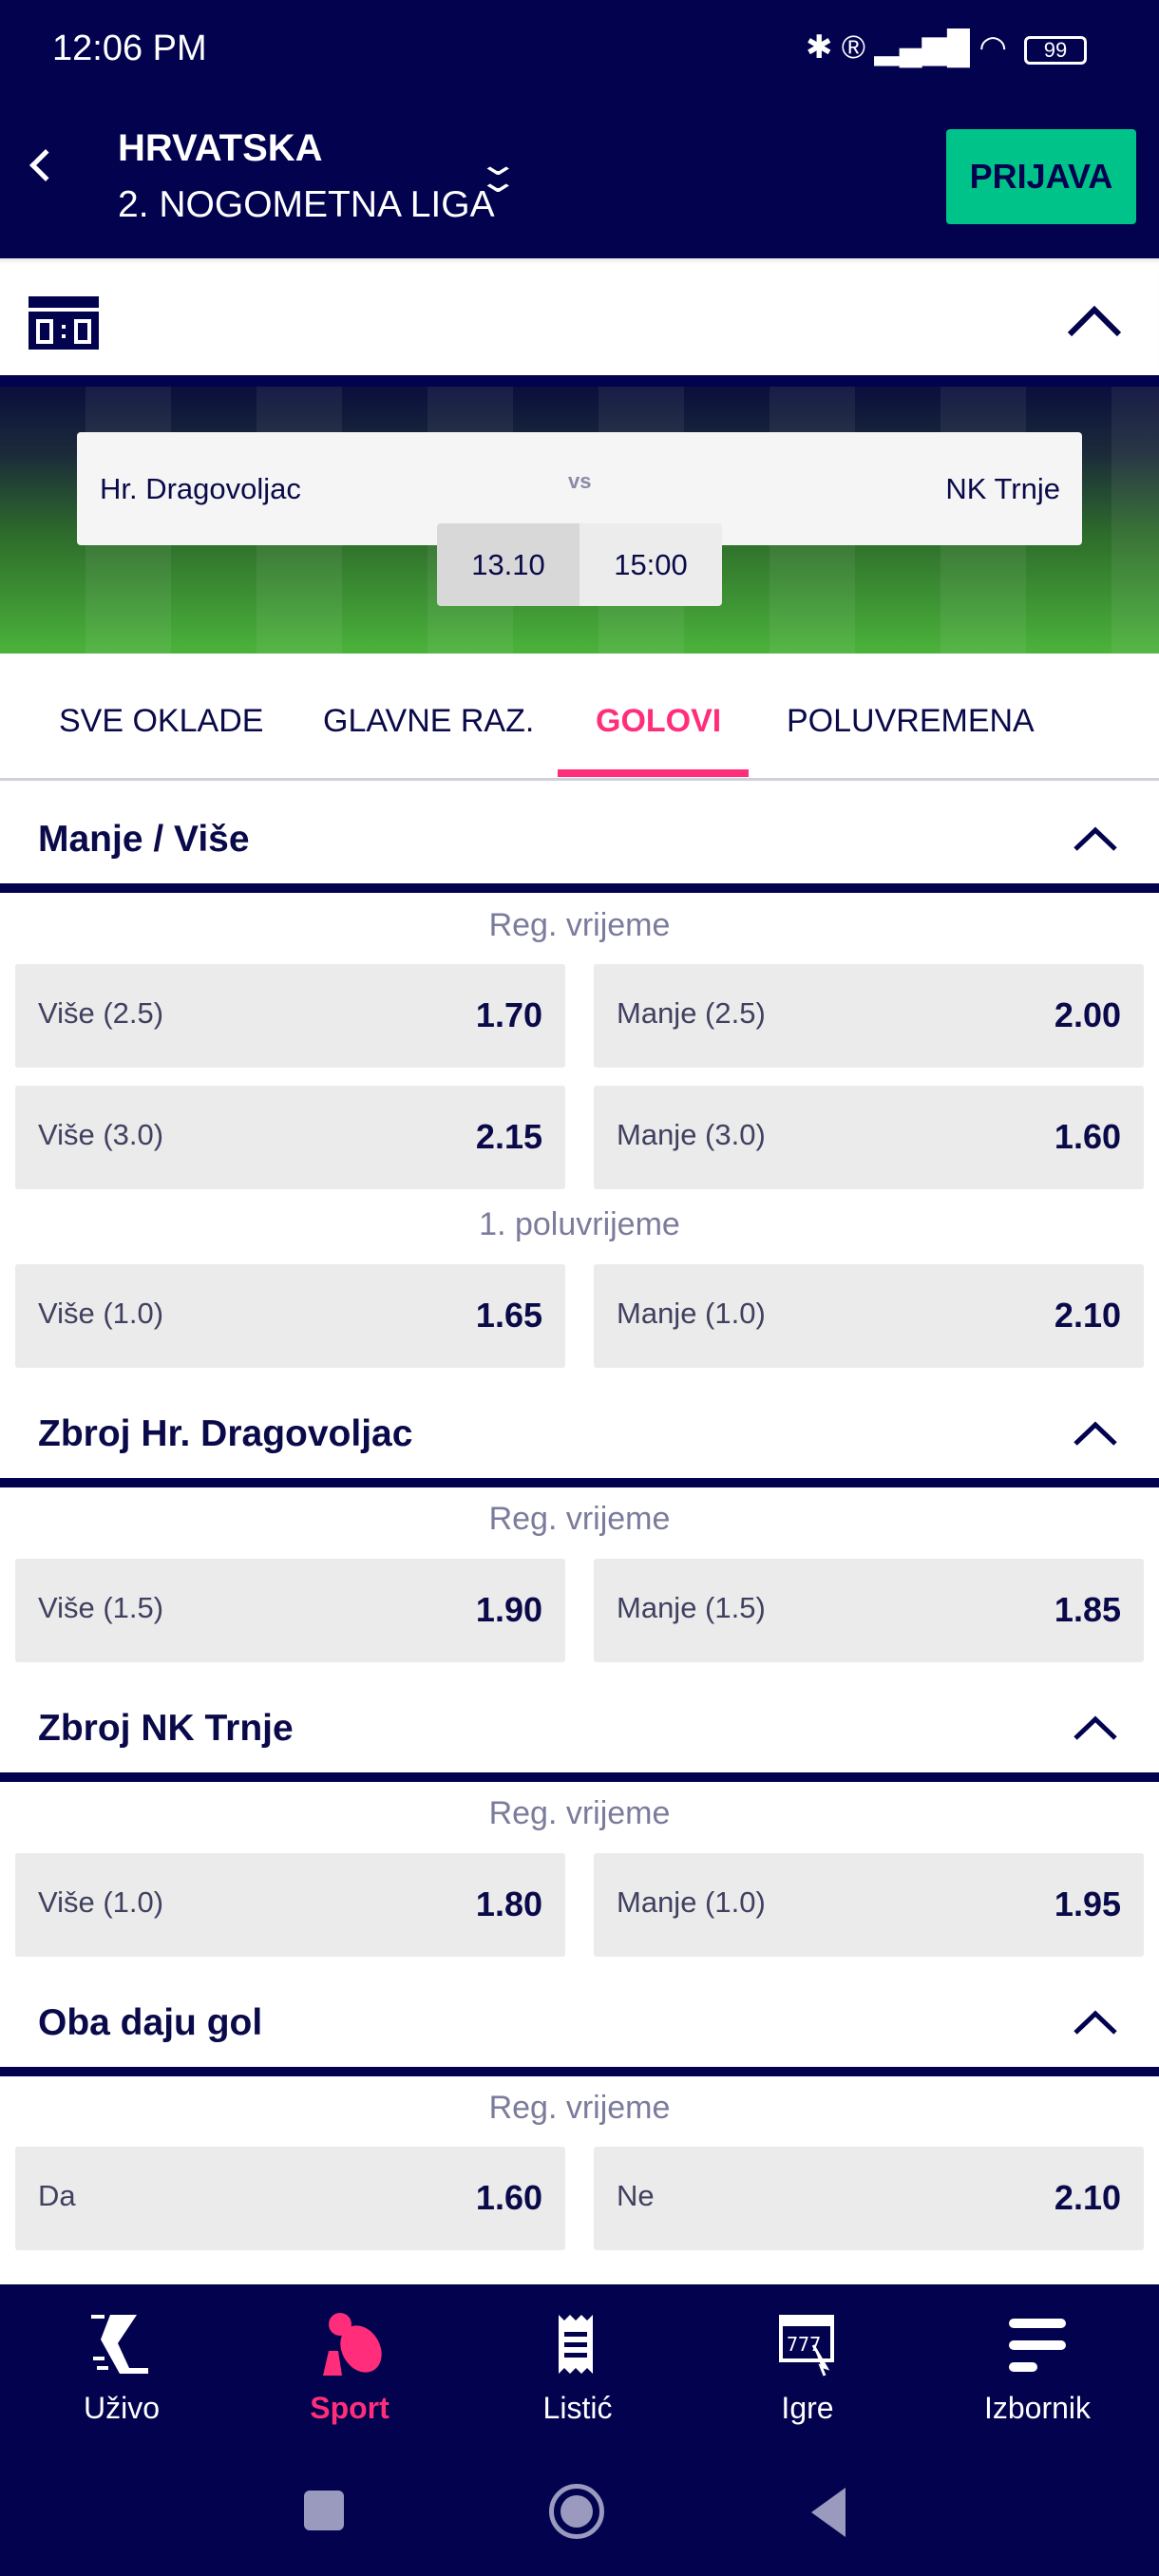 This screenshot has height=2576, width=1159. I want to click on odds-button: Manje (2.5) 2.00, so click(869, 1016).